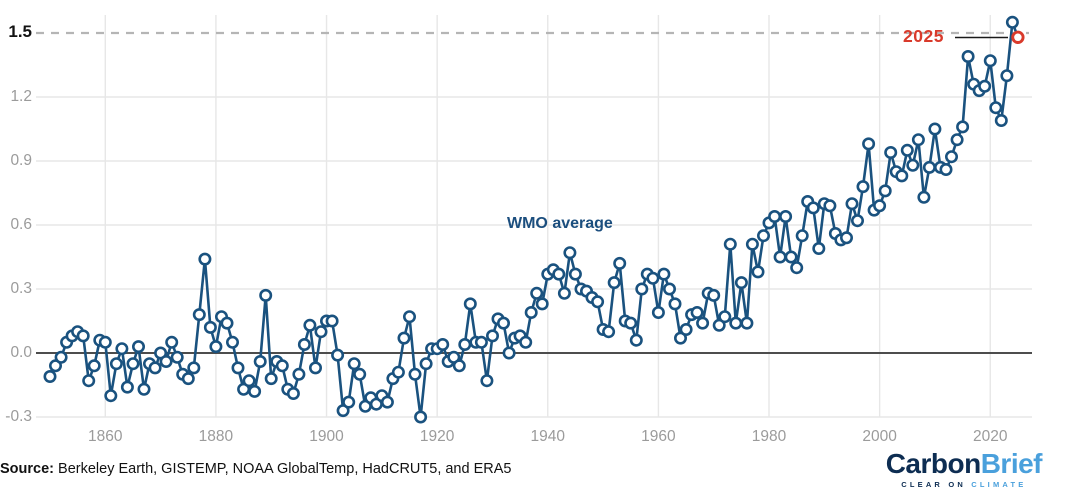 This screenshot has width=1088, height=503. What do you see at coordinates (964, 470) in the screenshot?
I see `carbonbrief-logo: CarbonBrief CLEAR ON CLIMATE` at bounding box center [964, 470].